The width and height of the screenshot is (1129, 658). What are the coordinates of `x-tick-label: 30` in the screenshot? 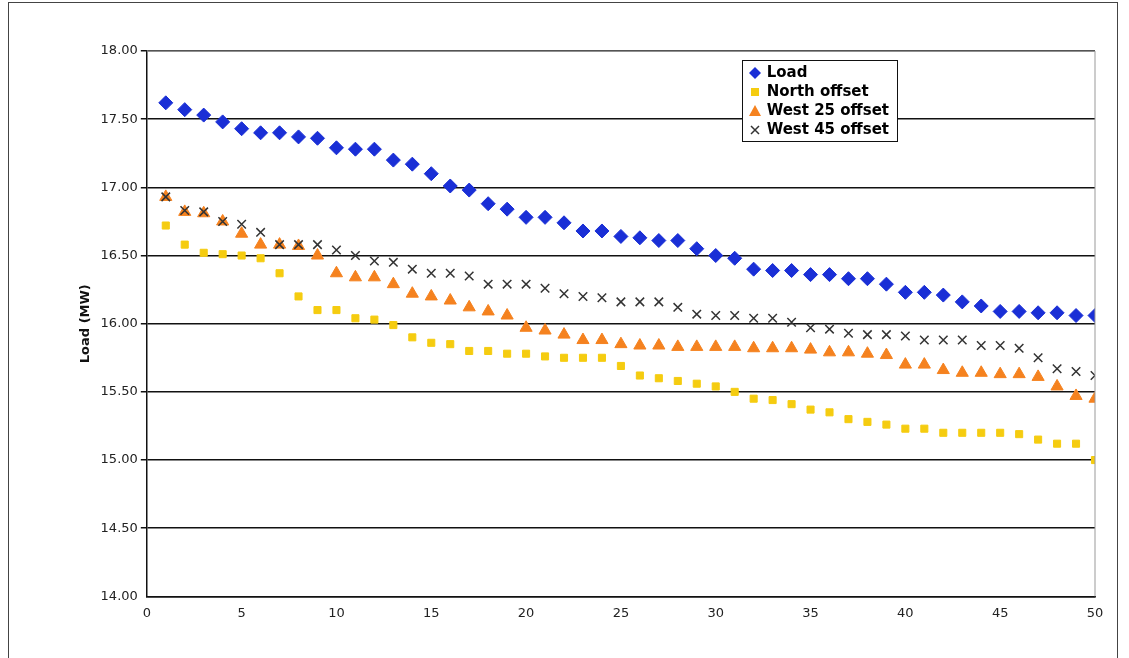 It's located at (715, 612).